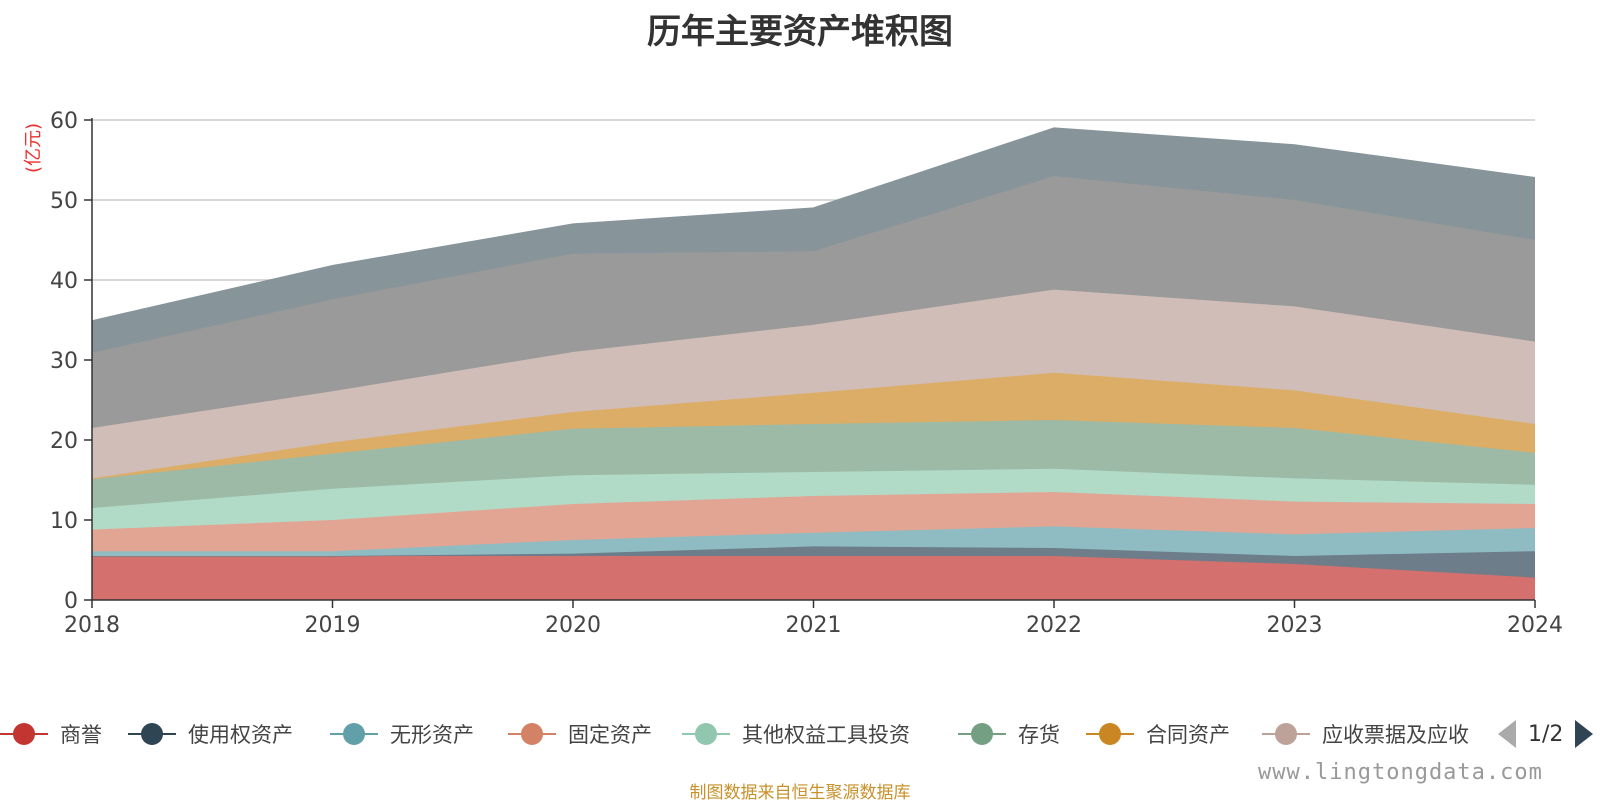  I want to click on x-tick-label: 2019, so click(333, 625).